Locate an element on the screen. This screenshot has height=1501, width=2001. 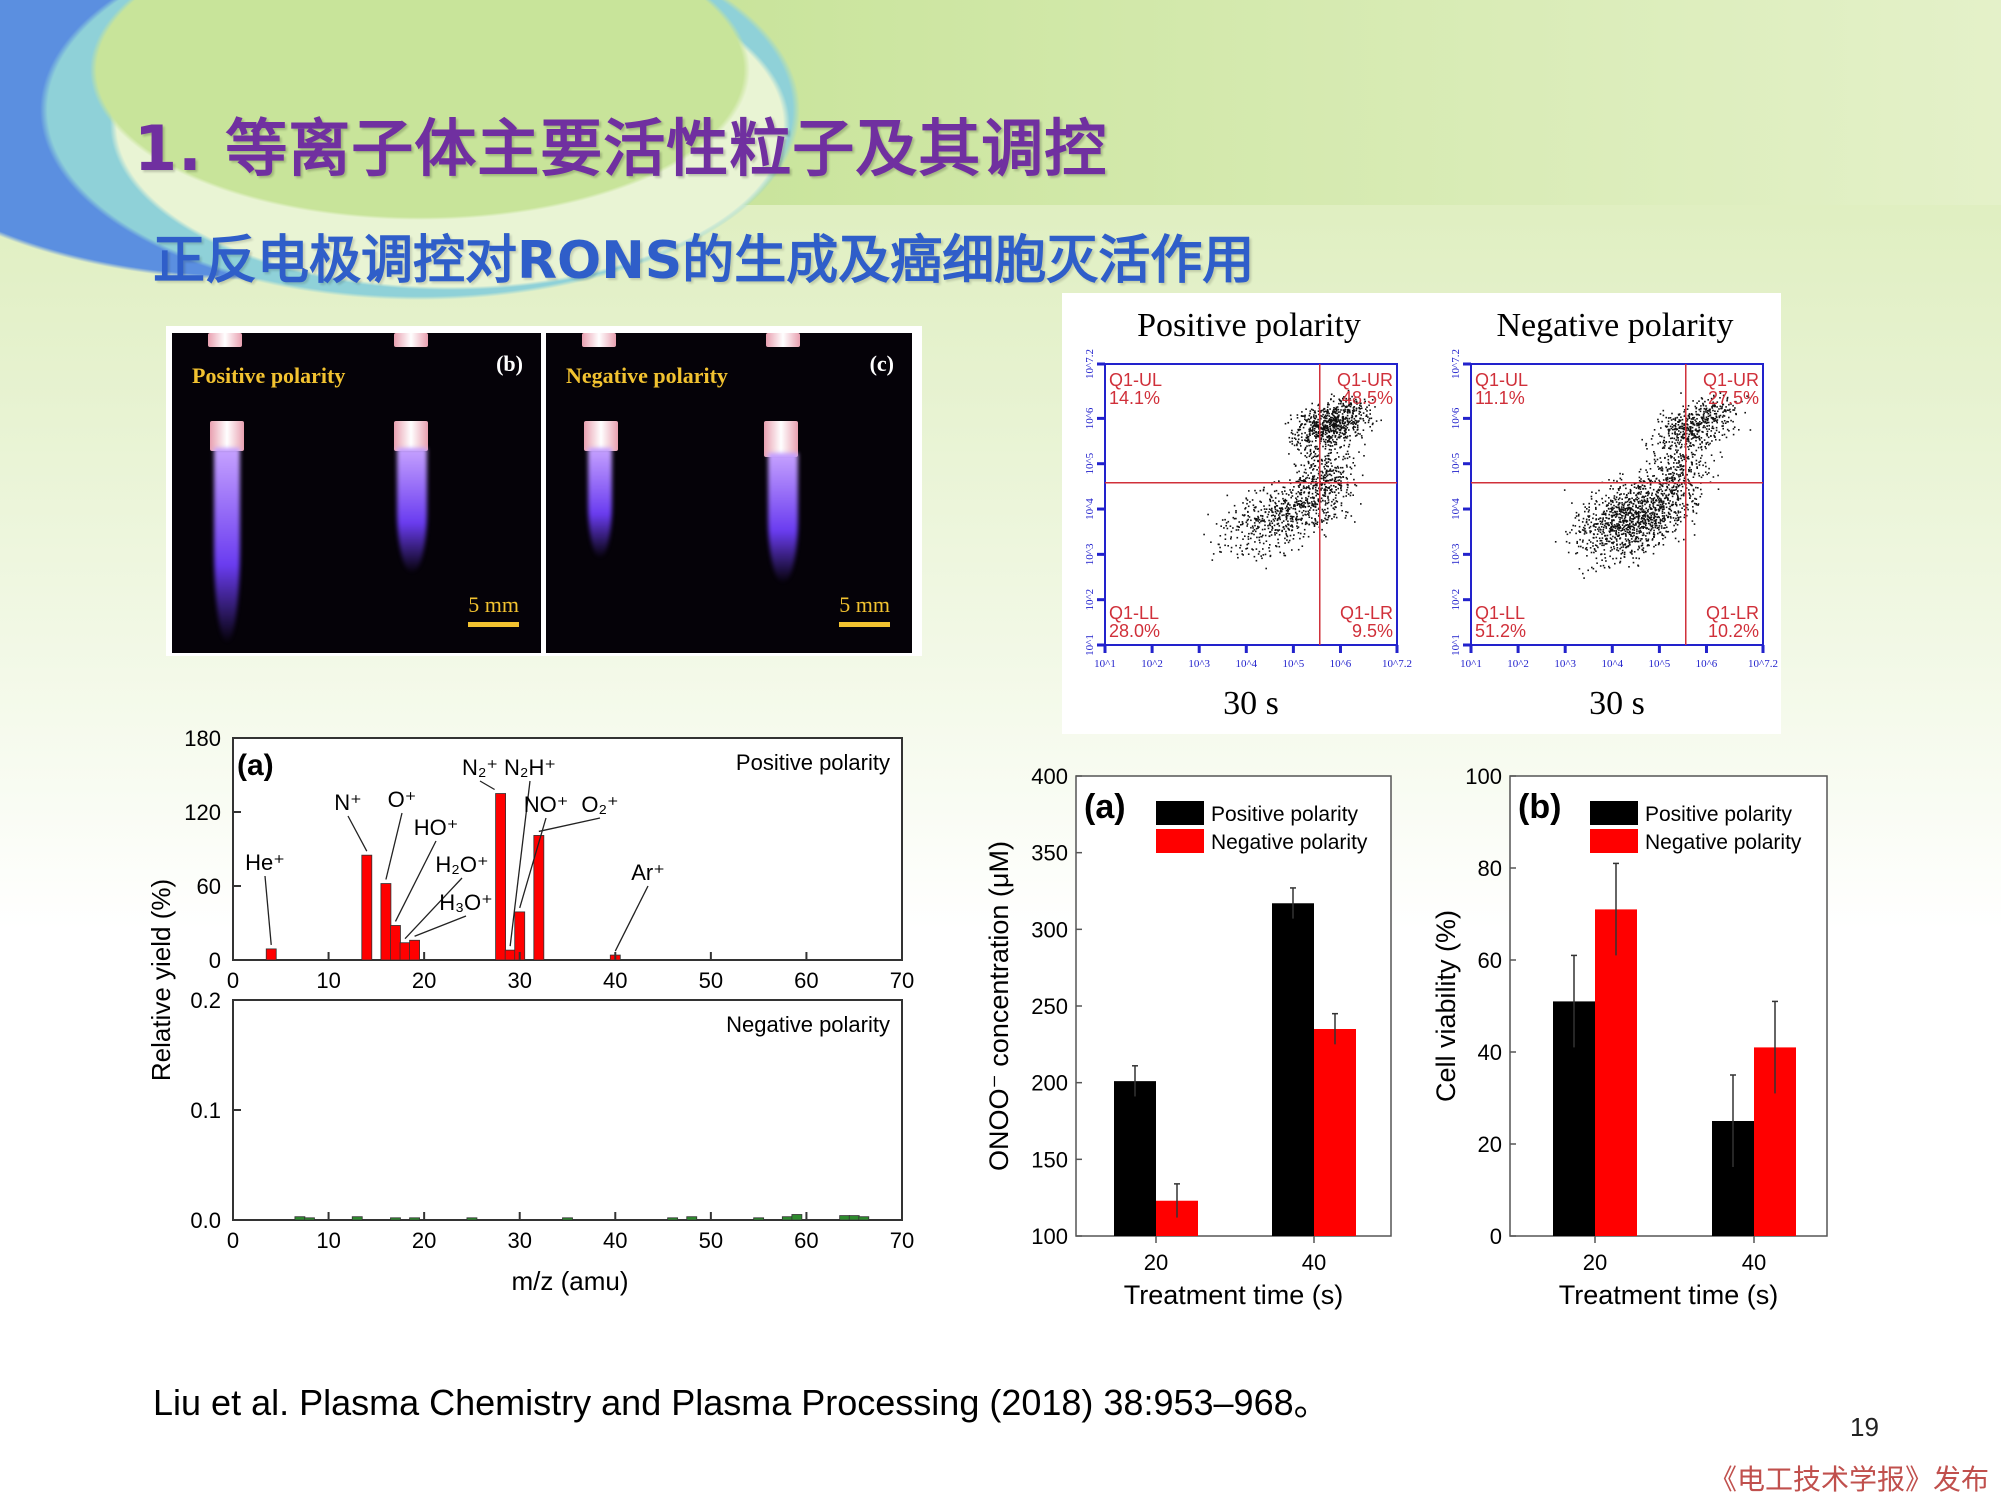
ion-label: He⁺ is located at coordinates (265, 862).